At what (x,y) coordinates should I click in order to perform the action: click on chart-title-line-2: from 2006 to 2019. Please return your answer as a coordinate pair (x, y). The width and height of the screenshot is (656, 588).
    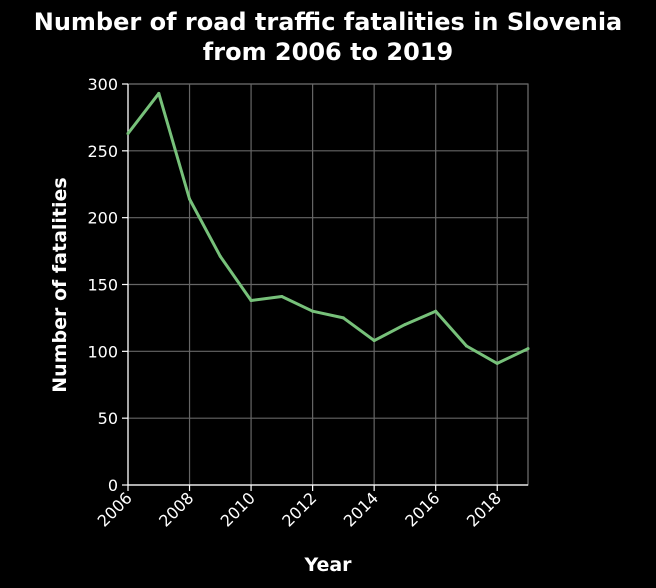
    Looking at the image, I should click on (328, 52).